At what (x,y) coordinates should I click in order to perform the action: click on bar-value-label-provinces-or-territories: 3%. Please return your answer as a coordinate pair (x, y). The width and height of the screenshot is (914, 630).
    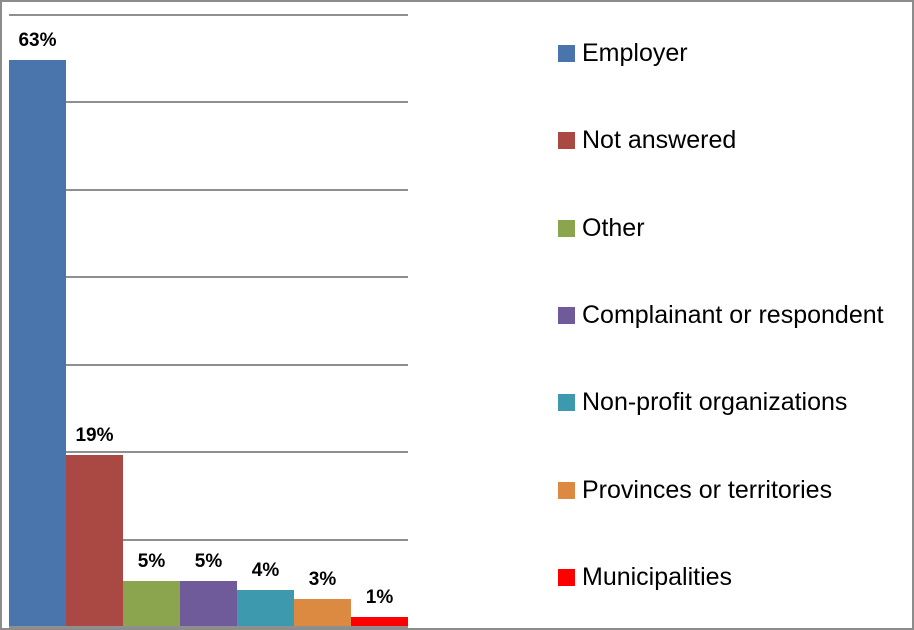
    Looking at the image, I should click on (322, 579).